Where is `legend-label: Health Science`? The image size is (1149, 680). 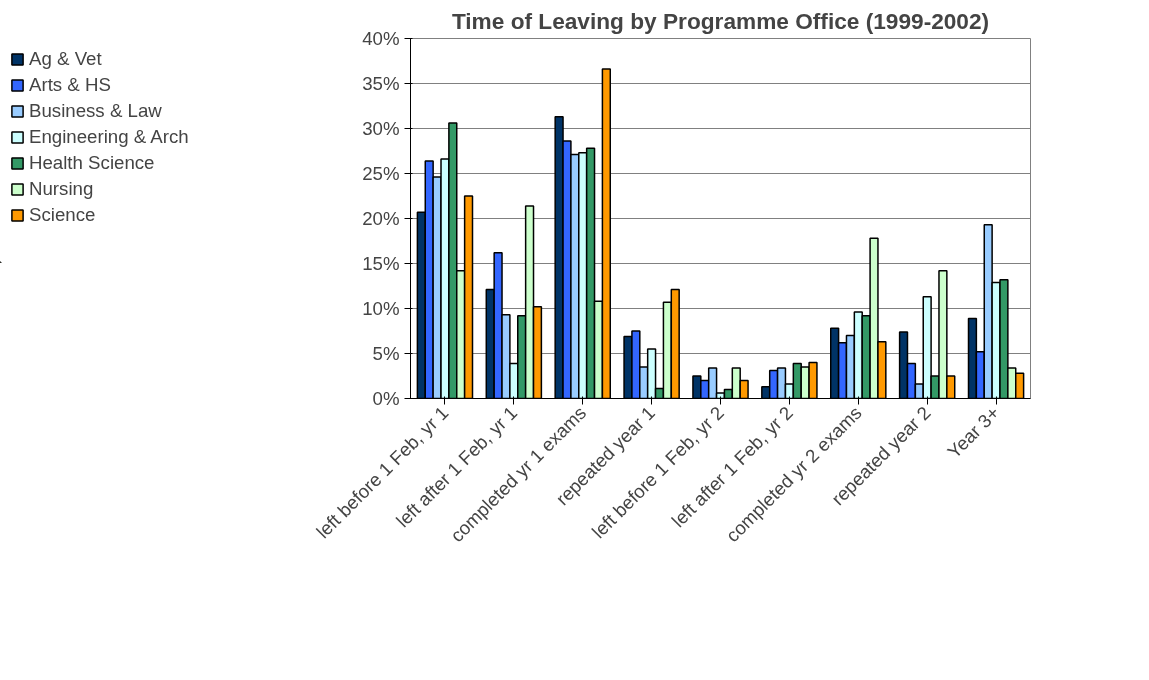
legend-label: Health Science is located at coordinates (92, 163).